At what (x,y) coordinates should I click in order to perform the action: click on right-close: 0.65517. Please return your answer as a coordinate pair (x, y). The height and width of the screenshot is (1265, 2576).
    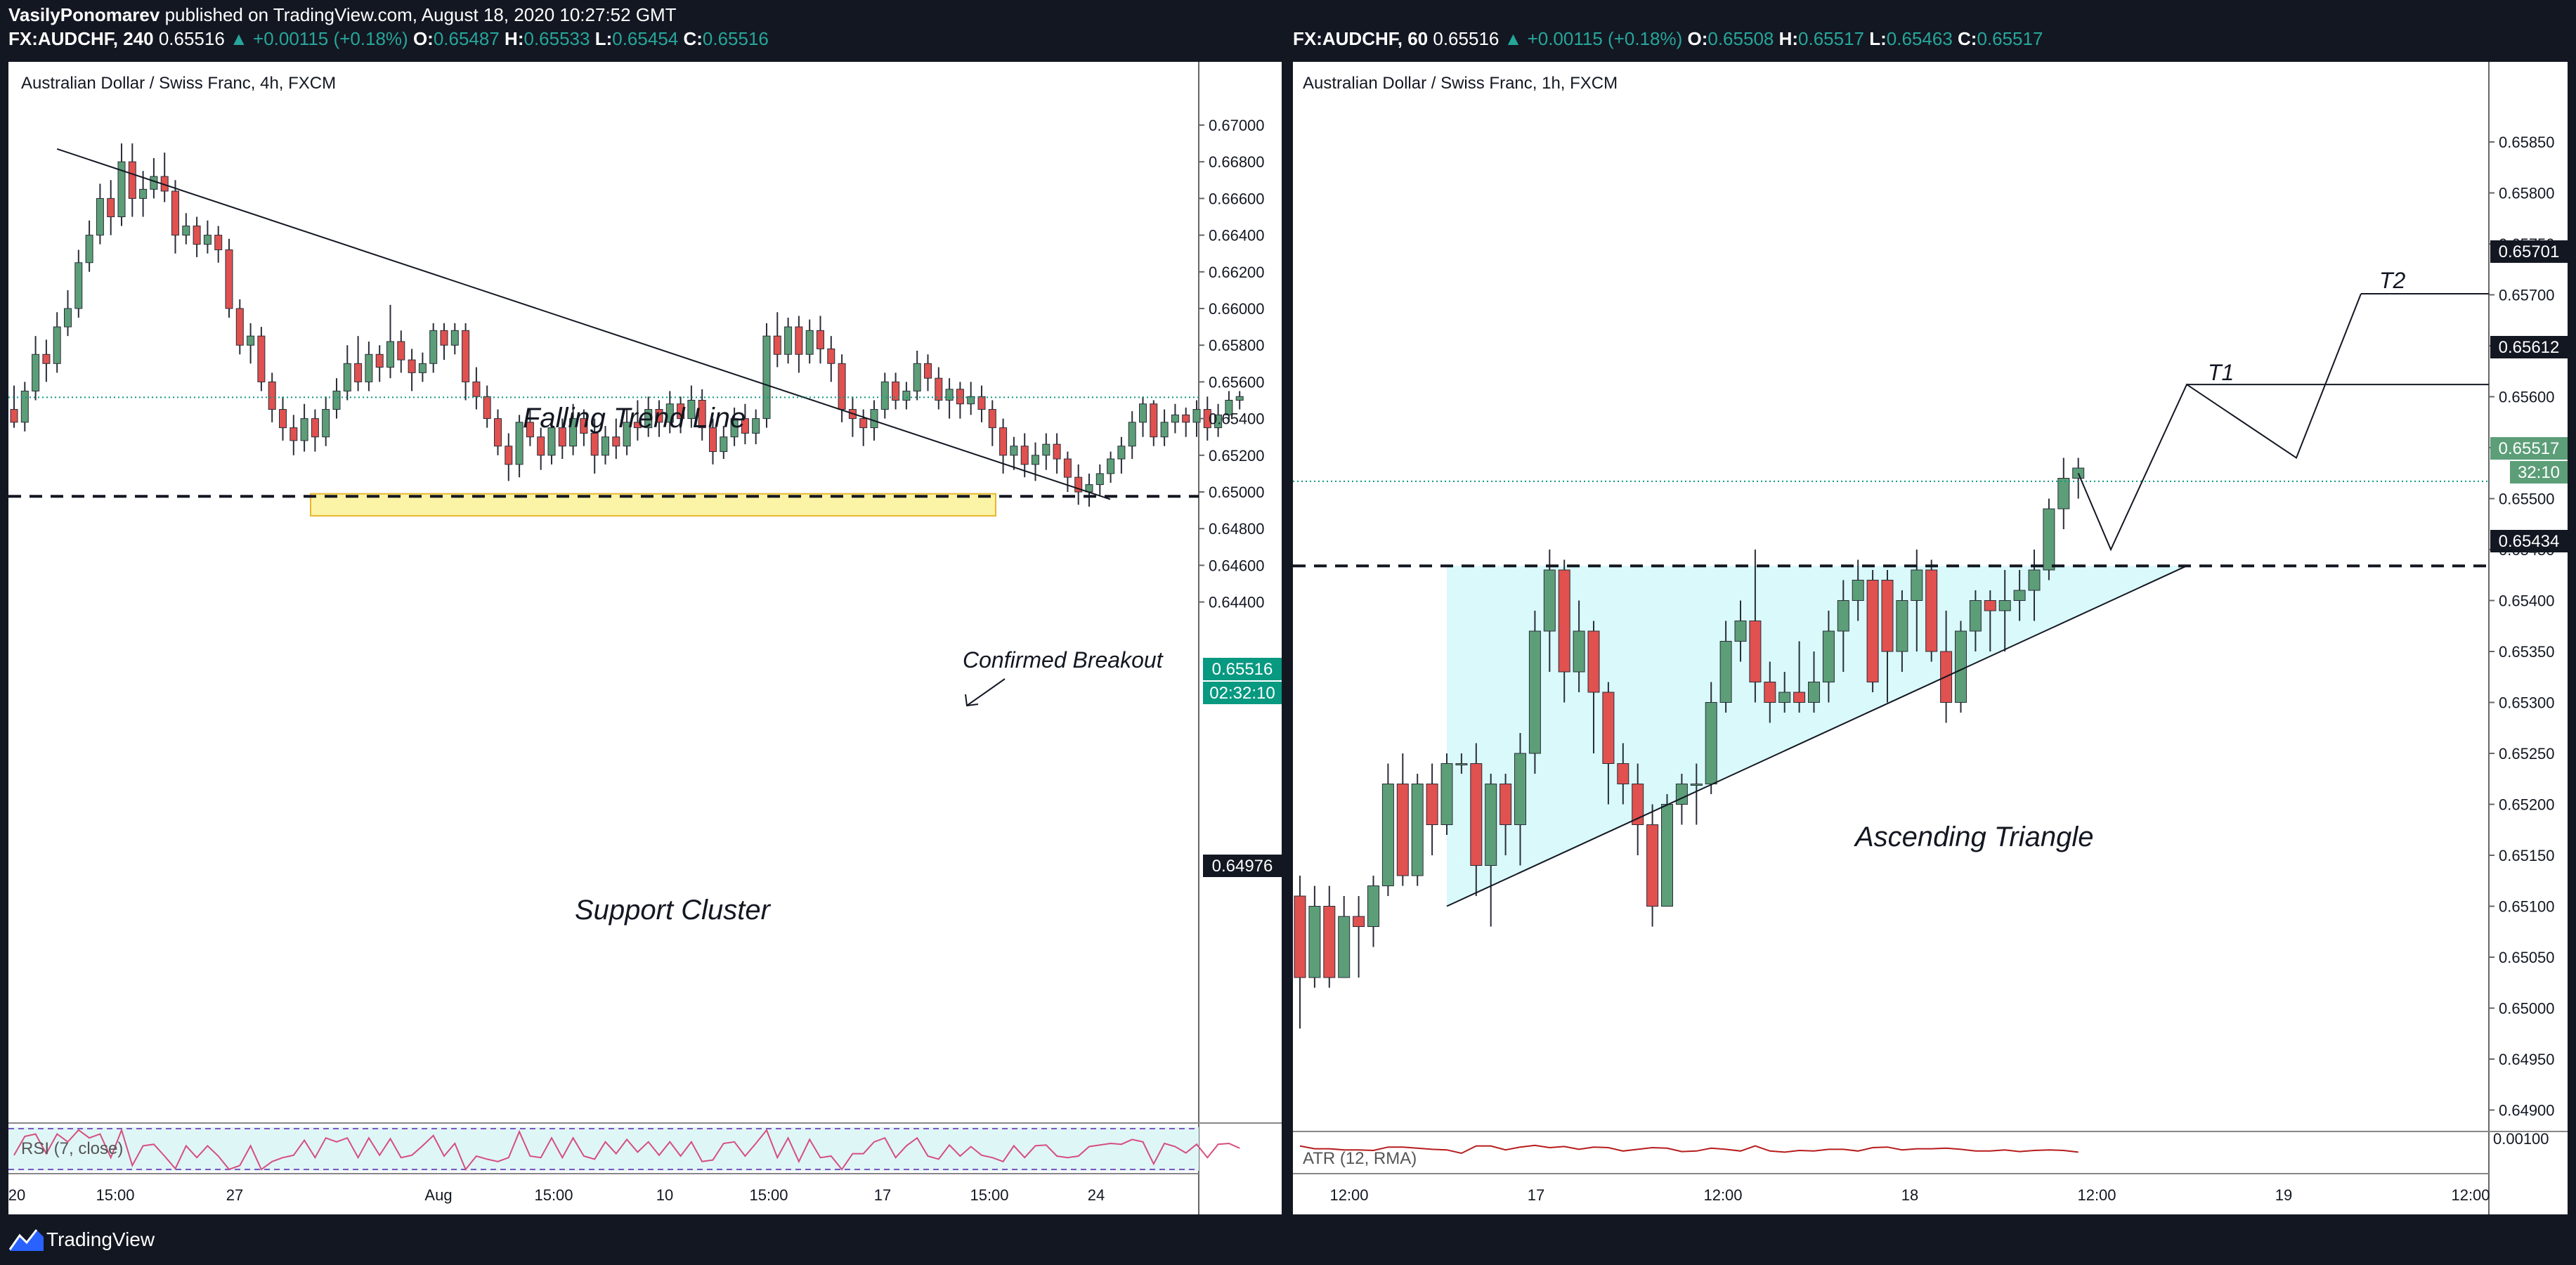
    Looking at the image, I should click on (2010, 38).